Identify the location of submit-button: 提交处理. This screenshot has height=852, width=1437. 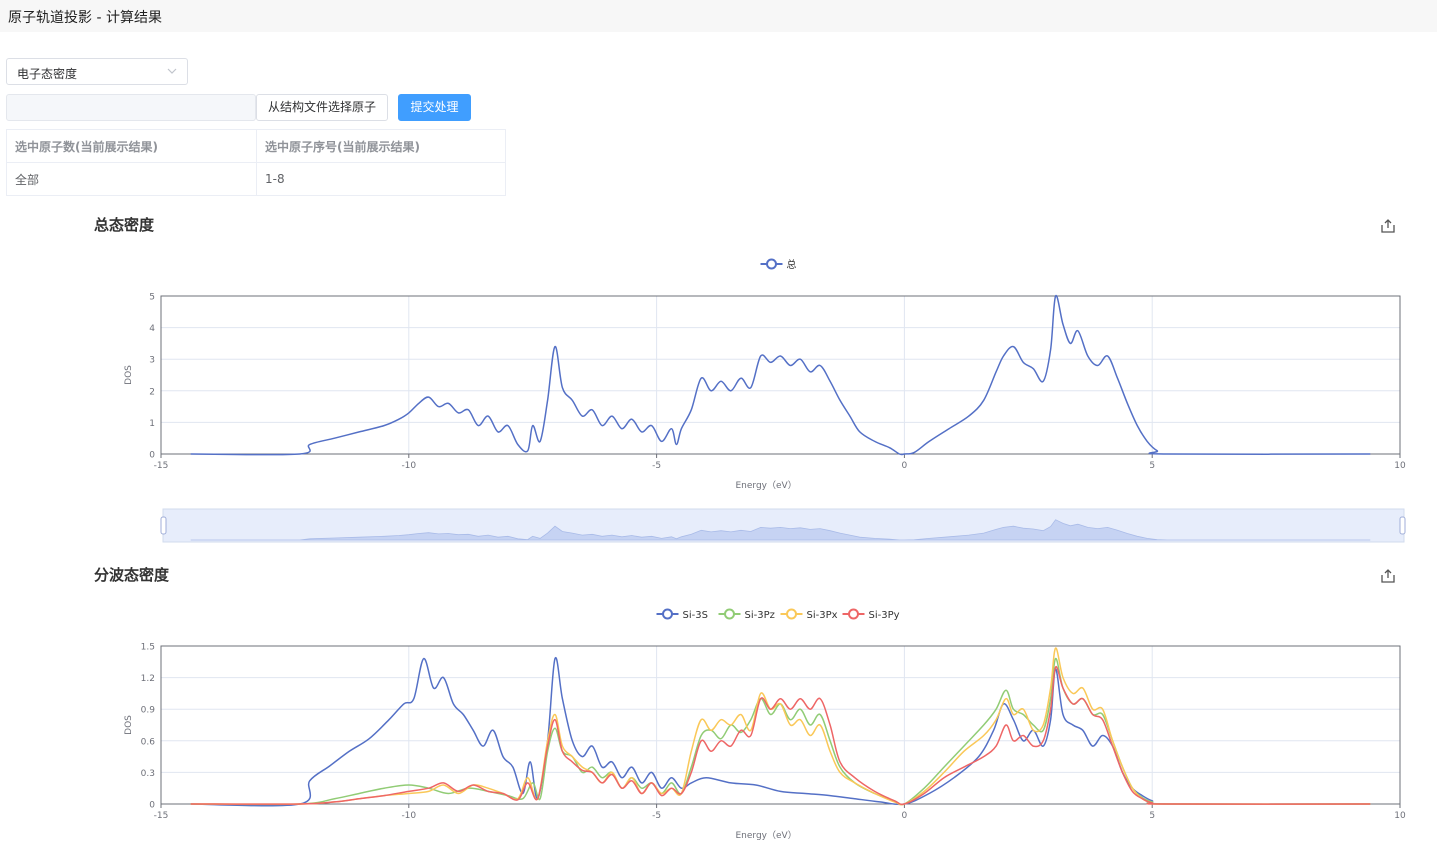
(434, 107).